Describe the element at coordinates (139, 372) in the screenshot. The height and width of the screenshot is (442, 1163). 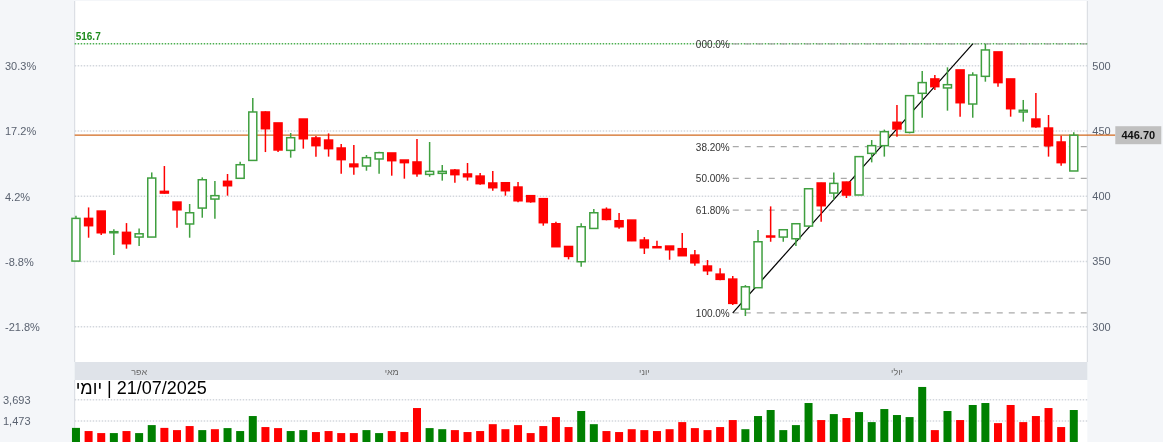
I see `x-tick-label: אפר` at that location.